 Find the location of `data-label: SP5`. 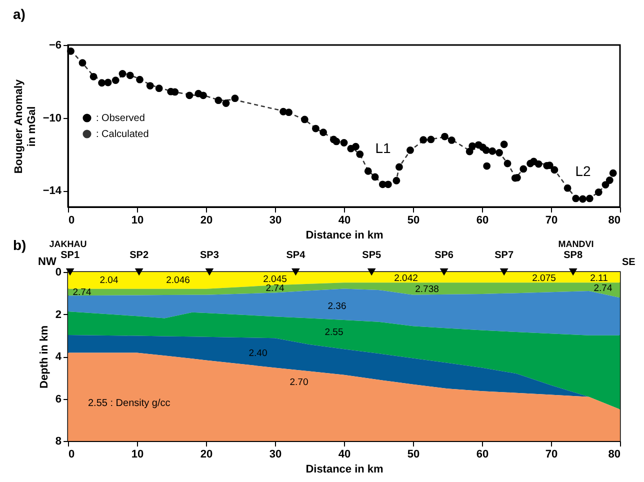

data-label: SP5 is located at coordinates (372, 255).